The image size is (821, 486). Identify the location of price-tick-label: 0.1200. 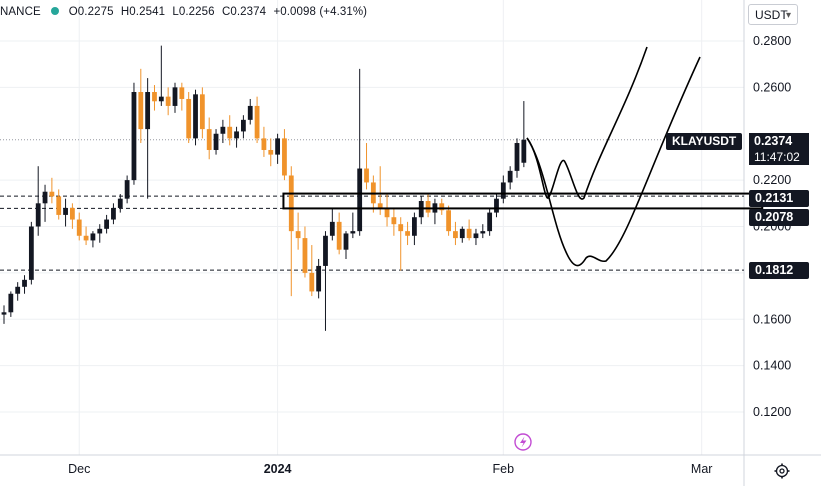
(772, 412).